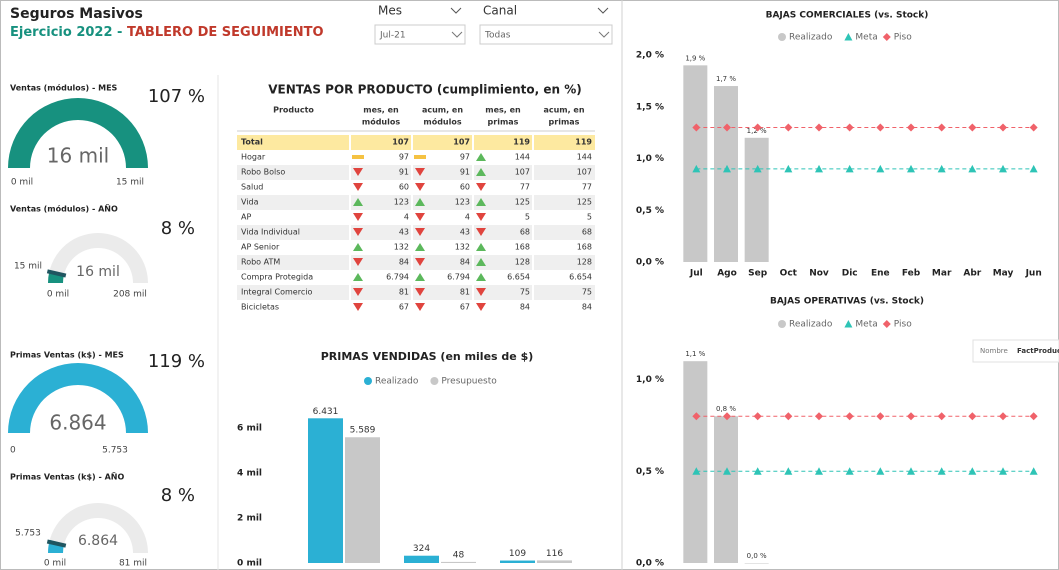 The height and width of the screenshot is (570, 1059). I want to click on data-label: 0,0 %, so click(757, 556).